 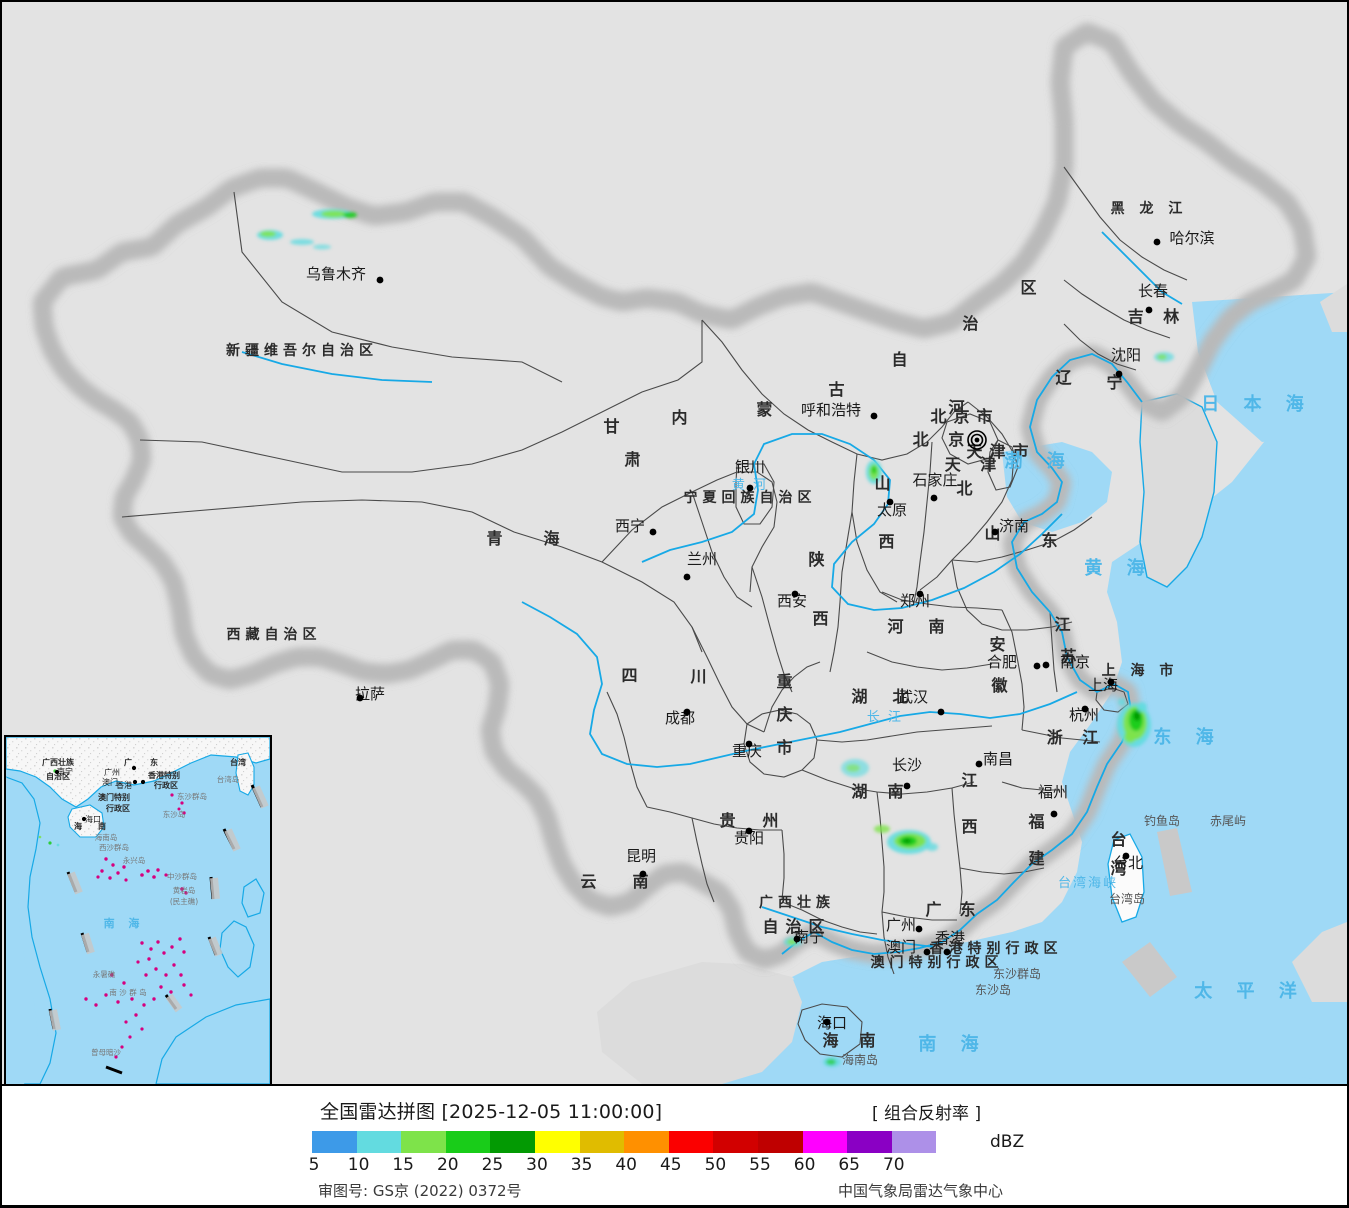 I want to click on colorbar-tick-25: 25, so click(x=492, y=1165).